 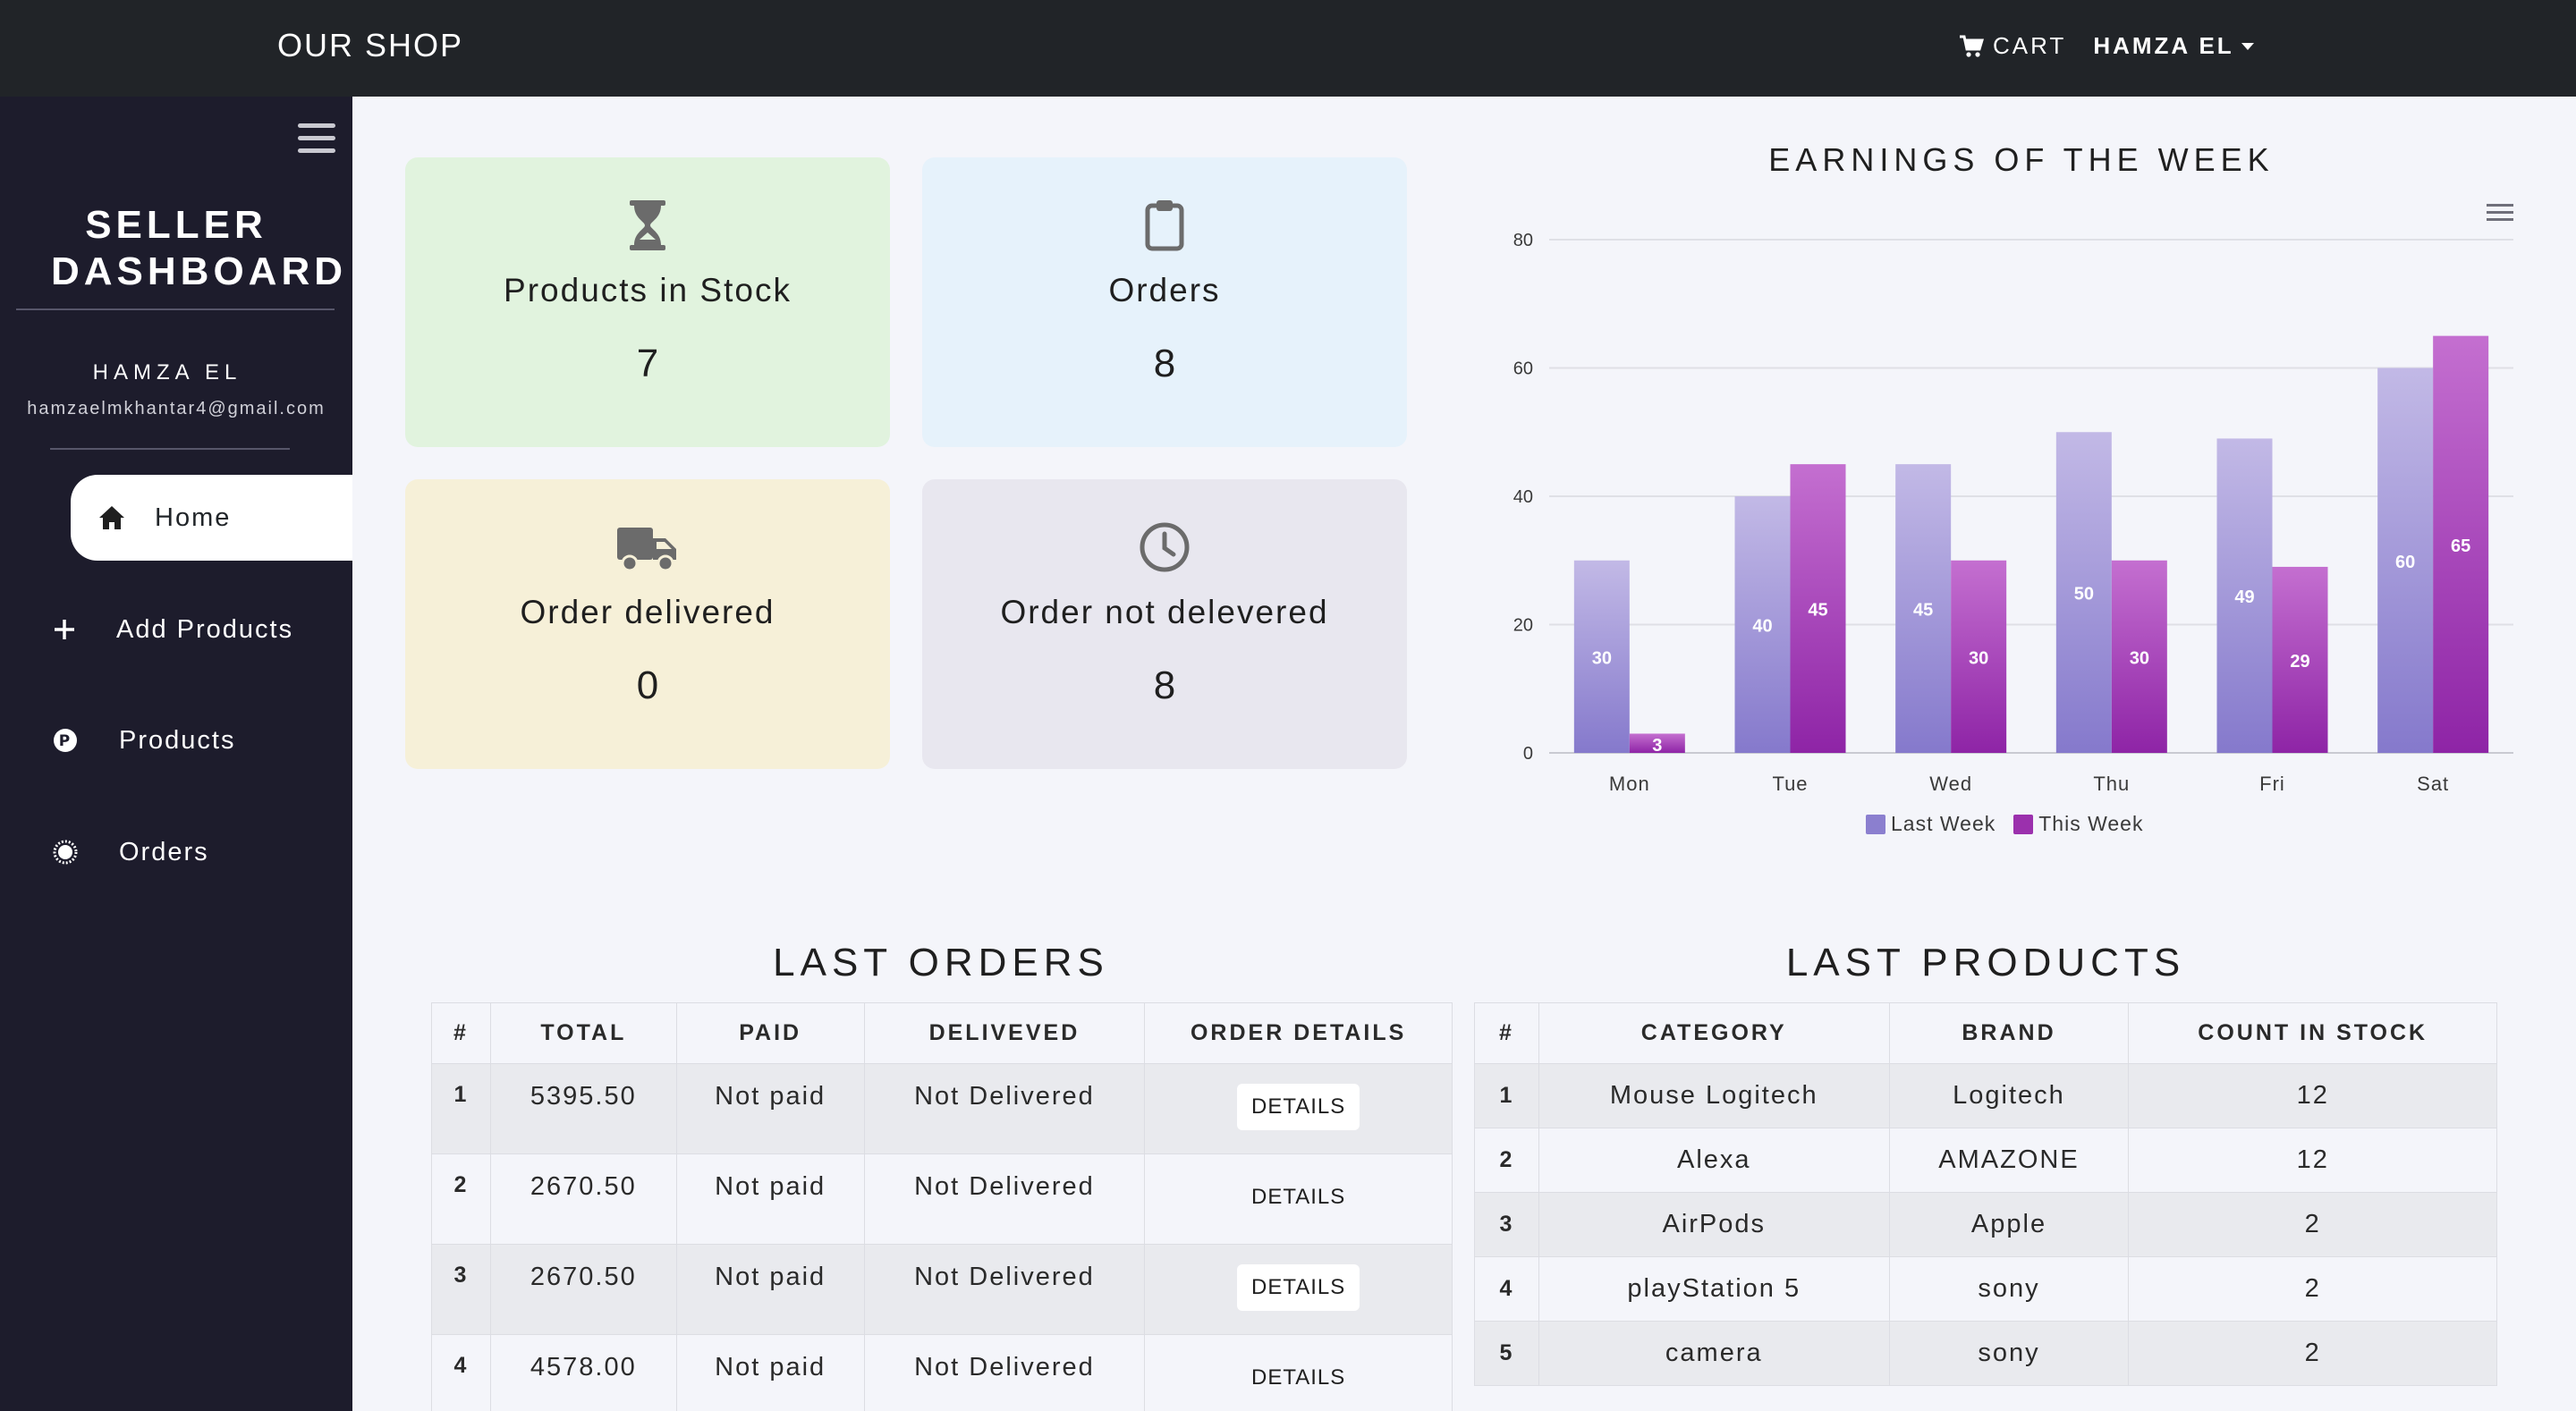 I want to click on hourglass-icon, so click(x=647, y=226).